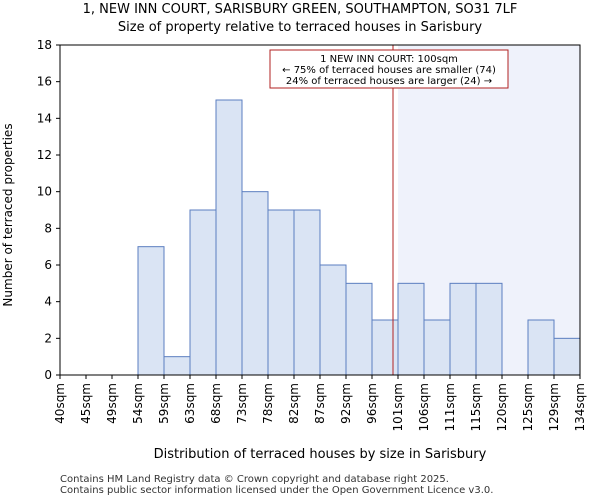  Describe the element at coordinates (48, 302) in the screenshot. I see `y-tick-label: 4` at that location.